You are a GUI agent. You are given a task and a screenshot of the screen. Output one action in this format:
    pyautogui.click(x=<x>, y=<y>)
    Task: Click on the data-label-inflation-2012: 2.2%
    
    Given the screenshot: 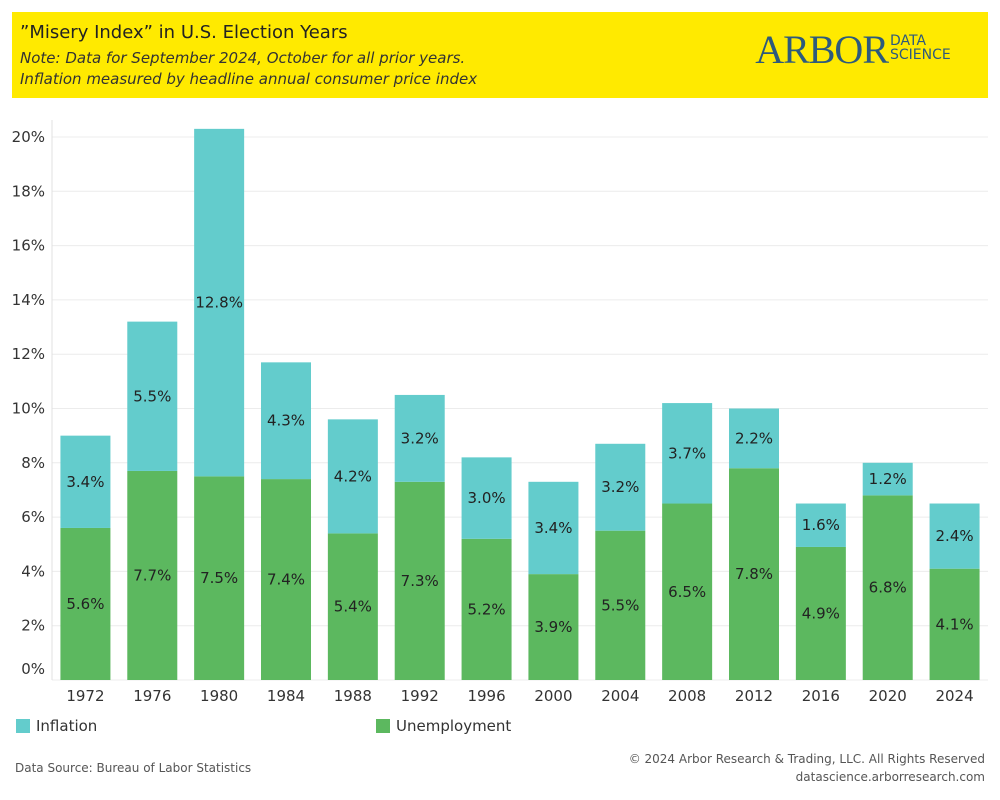 What is the action you would take?
    pyautogui.click(x=754, y=438)
    